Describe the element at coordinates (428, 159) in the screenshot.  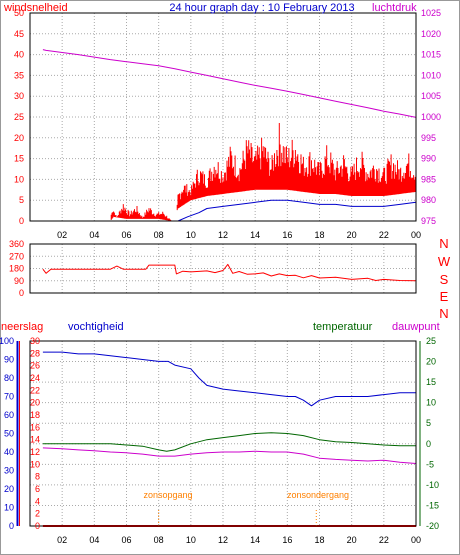
I see `pressure-y-tick-label: 990` at that location.